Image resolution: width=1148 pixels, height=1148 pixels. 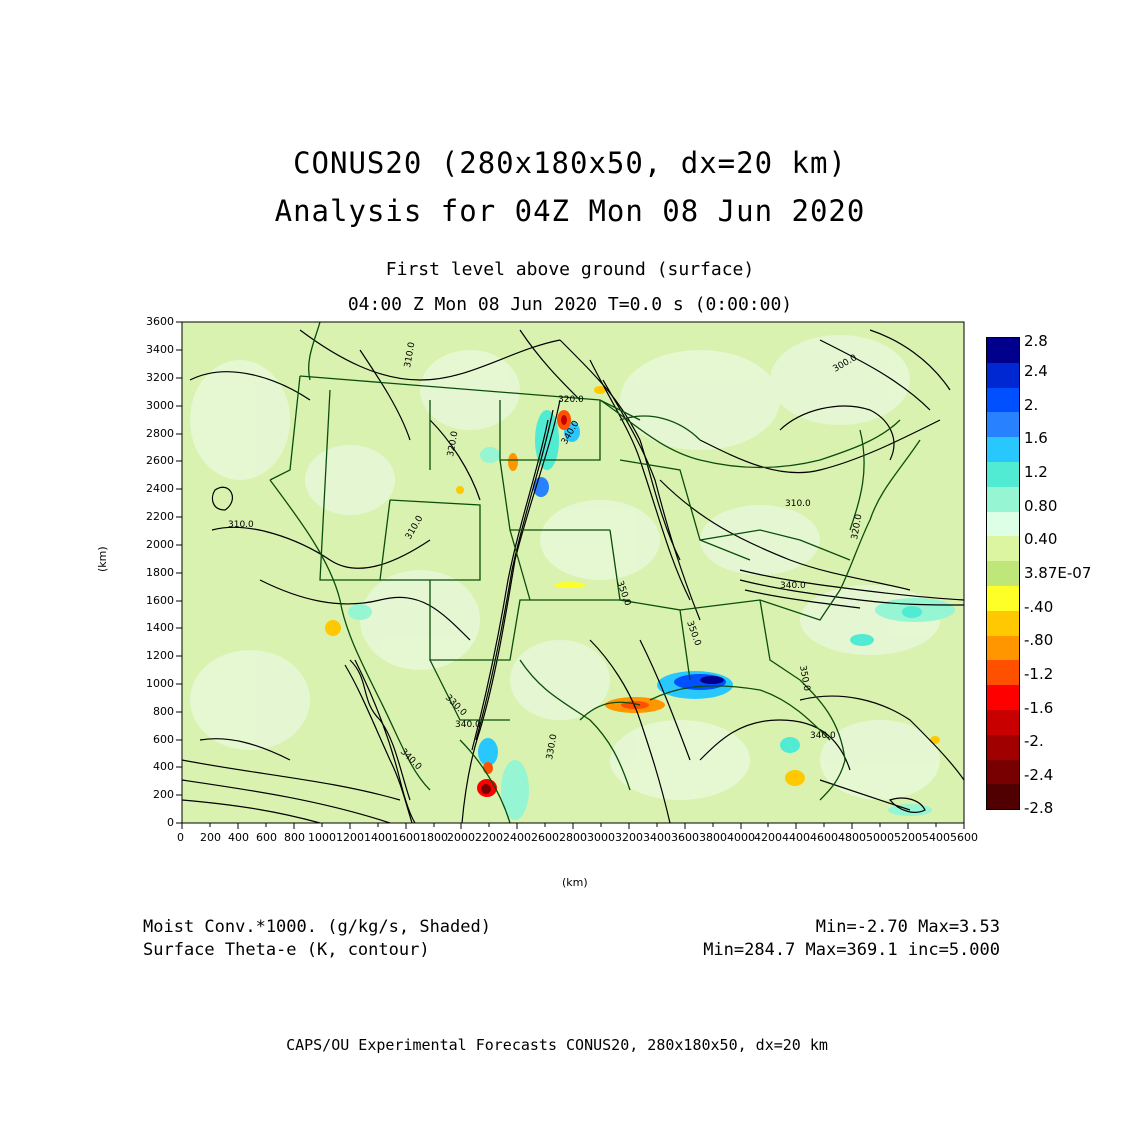 I want to click on x-axis-label: (km), so click(x=575, y=882).